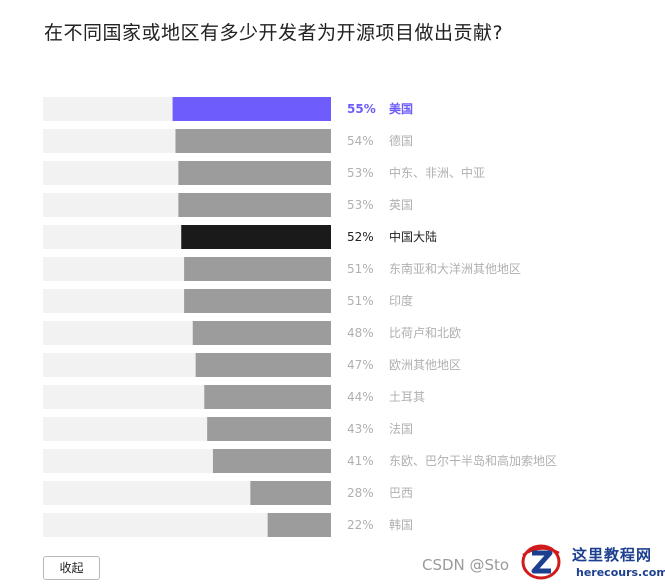 The image size is (665, 584). What do you see at coordinates (413, 236) in the screenshot?
I see `bar-category-label: 中国大陆` at bounding box center [413, 236].